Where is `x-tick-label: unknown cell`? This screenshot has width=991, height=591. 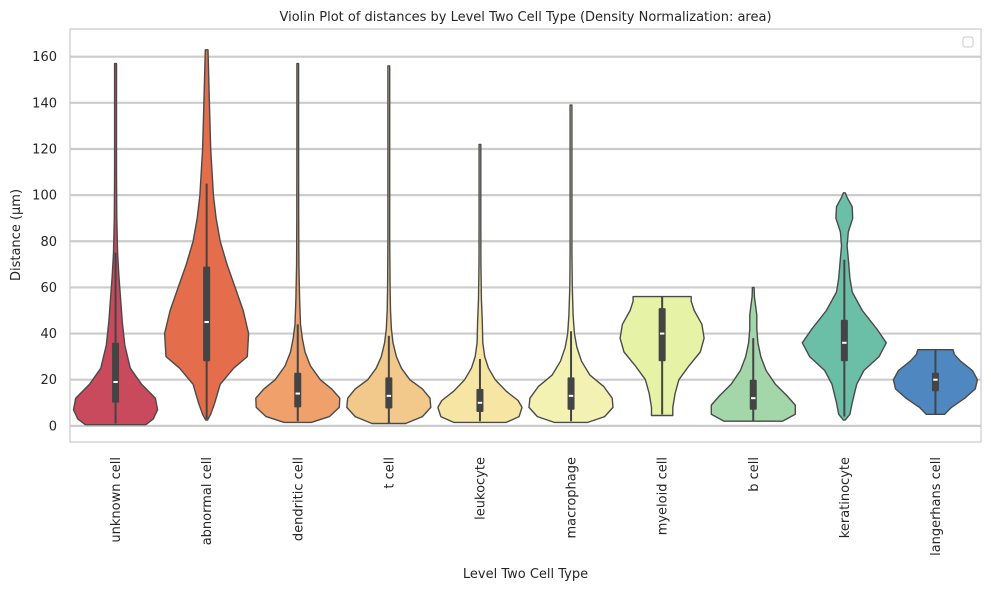 x-tick-label: unknown cell is located at coordinates (116, 500).